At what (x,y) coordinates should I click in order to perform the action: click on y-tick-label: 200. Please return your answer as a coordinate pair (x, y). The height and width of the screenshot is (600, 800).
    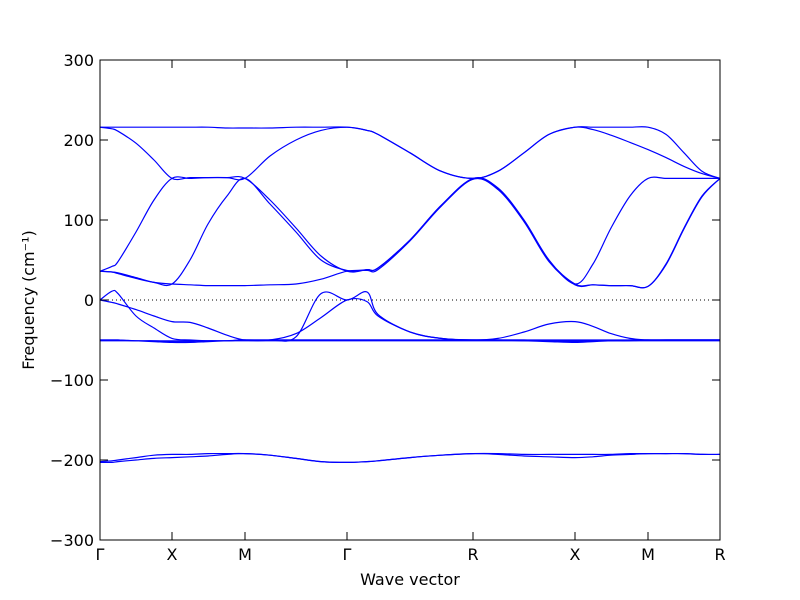
    Looking at the image, I should click on (78, 140).